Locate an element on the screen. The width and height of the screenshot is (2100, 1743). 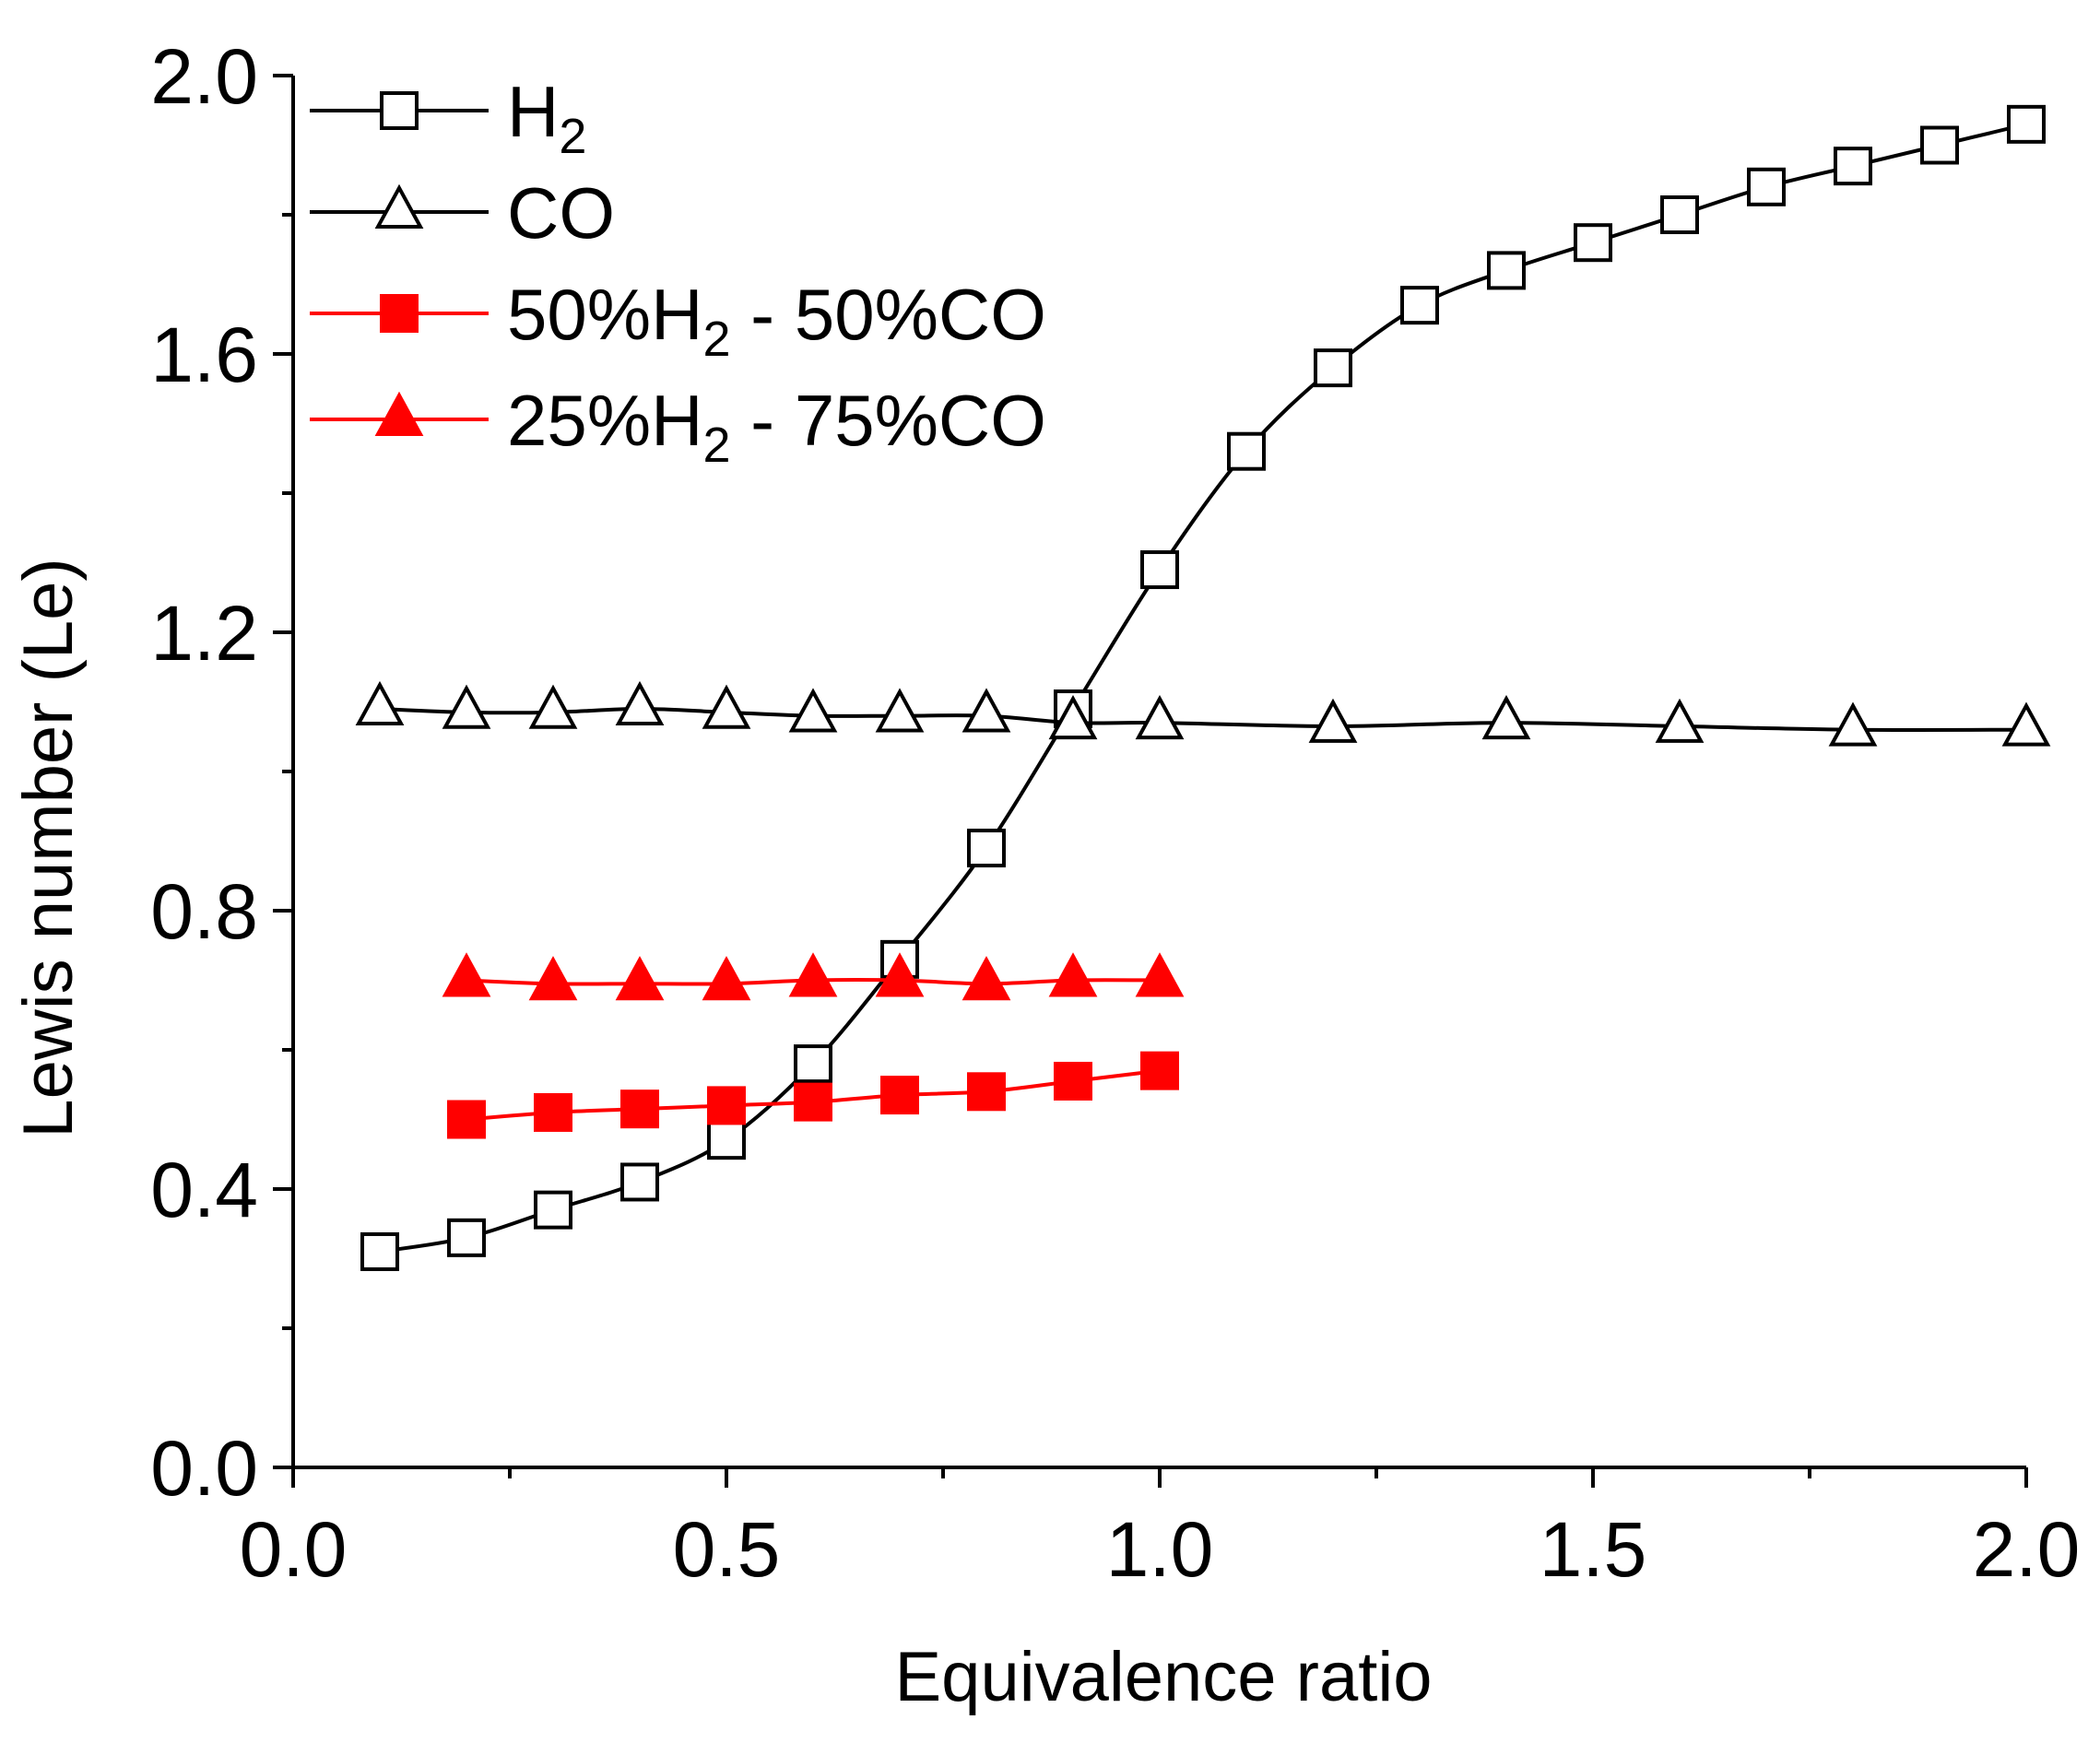
x-axis-ticks: 0.0 0.5 1.0 1.5 2.0 is located at coordinates (1160, 1530).